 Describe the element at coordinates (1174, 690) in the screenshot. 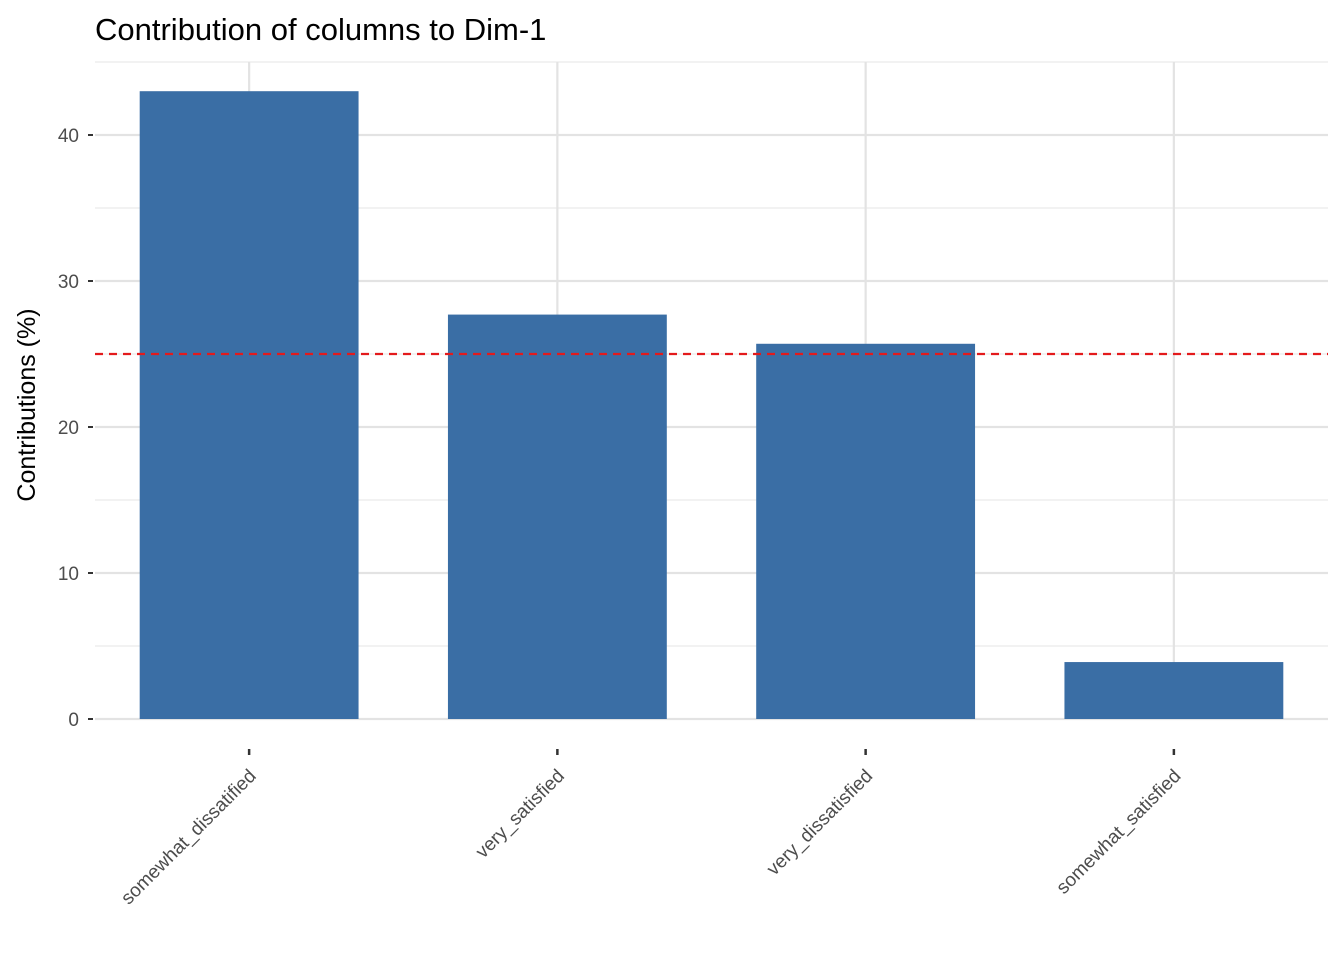

I see `bar-somewhat-satisfied` at that location.